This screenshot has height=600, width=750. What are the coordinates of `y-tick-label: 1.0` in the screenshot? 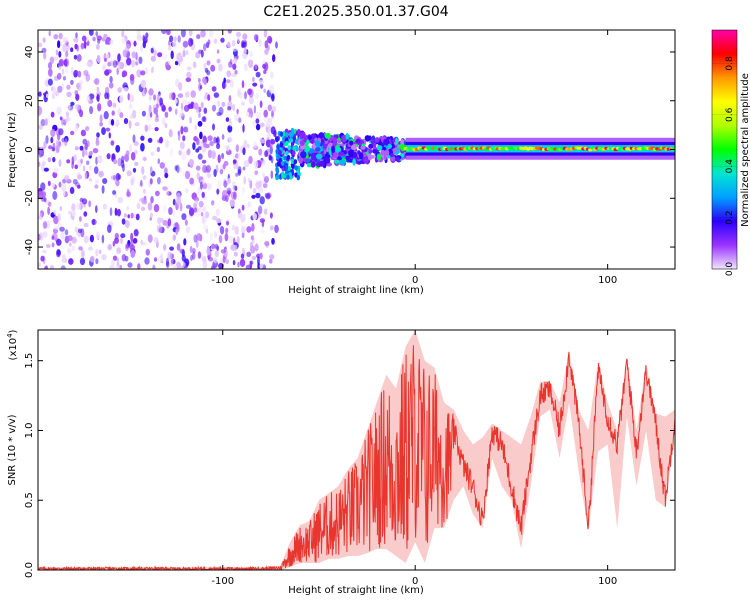 It's located at (29, 431).